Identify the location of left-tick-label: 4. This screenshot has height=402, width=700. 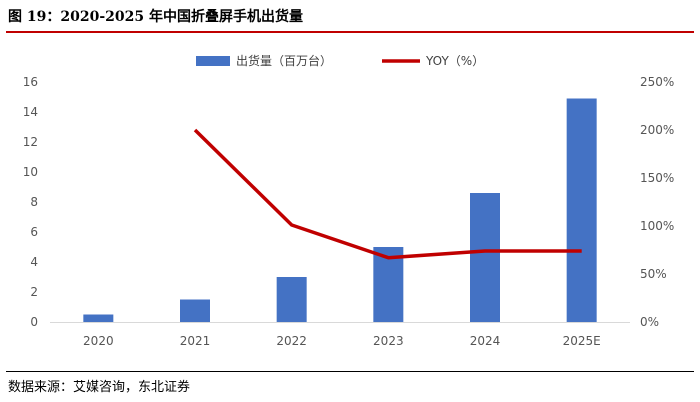
(34, 262).